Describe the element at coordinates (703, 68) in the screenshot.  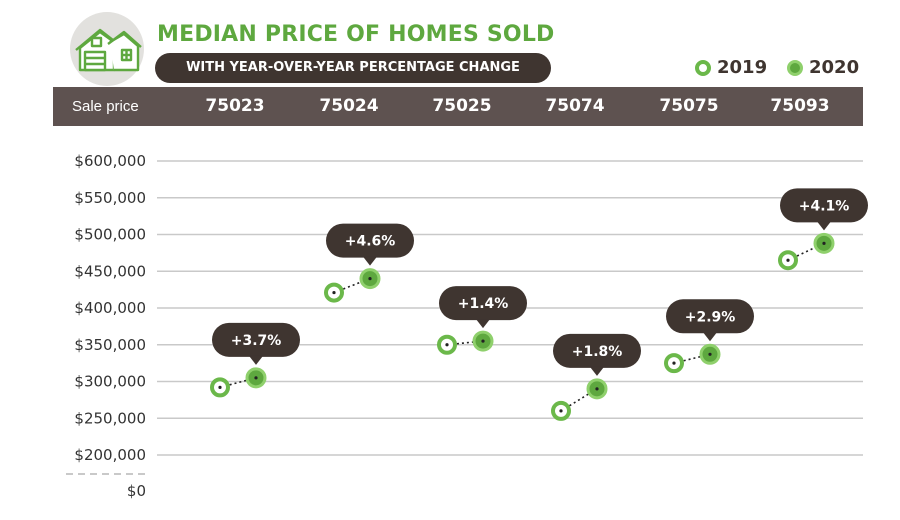
I see `legend-swatch-2019` at that location.